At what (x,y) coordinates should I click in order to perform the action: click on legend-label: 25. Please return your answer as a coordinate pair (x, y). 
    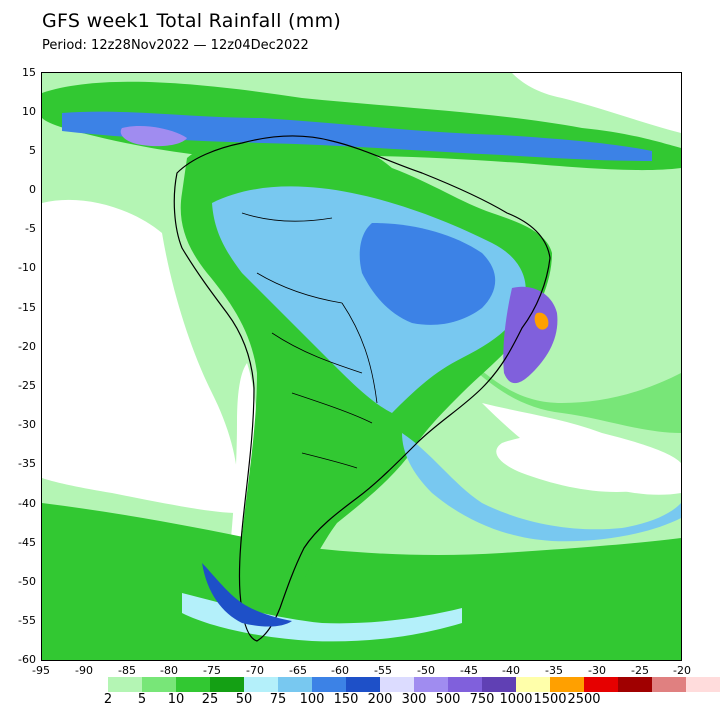
    Looking at the image, I should click on (210, 699).